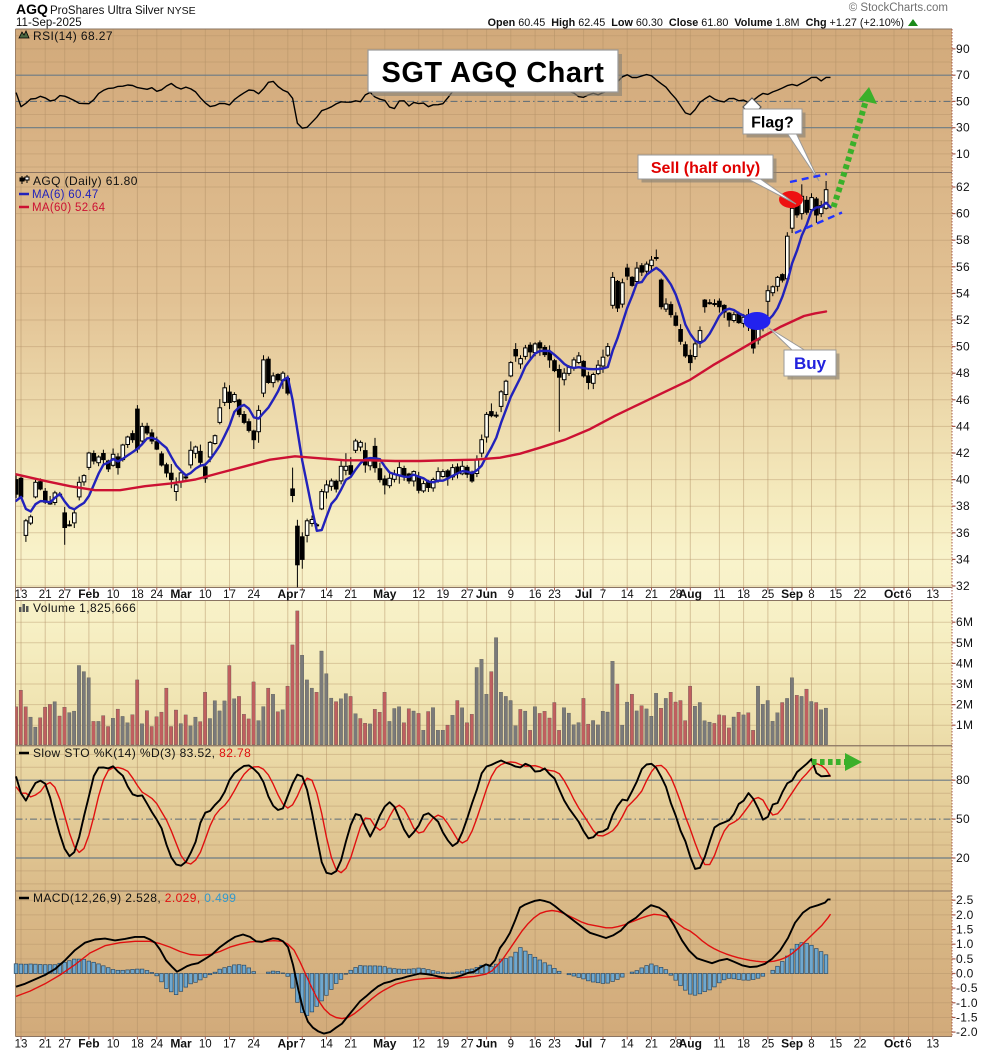 The width and height of the screenshot is (990, 1051). What do you see at coordinates (69, 208) in the screenshot?
I see `svg-text: MA(60) 52.64` at bounding box center [69, 208].